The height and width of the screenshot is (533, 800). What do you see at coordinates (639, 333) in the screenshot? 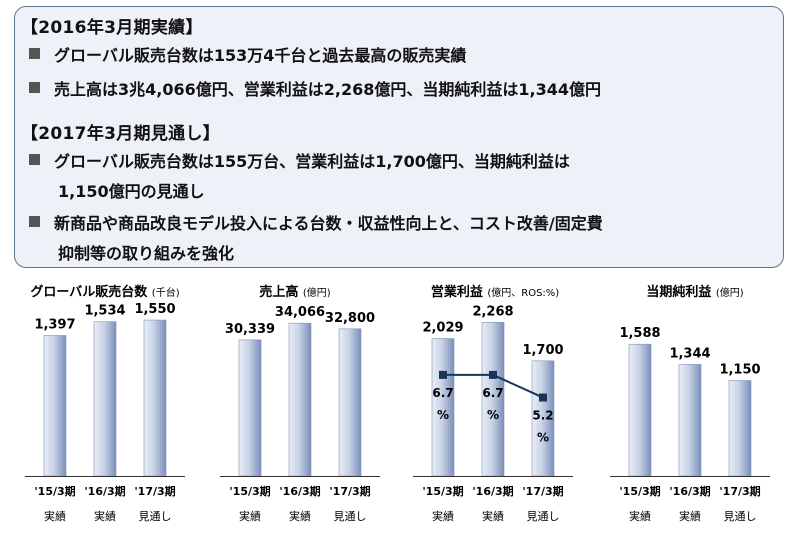
I see `data-label: 1,588` at bounding box center [639, 333].